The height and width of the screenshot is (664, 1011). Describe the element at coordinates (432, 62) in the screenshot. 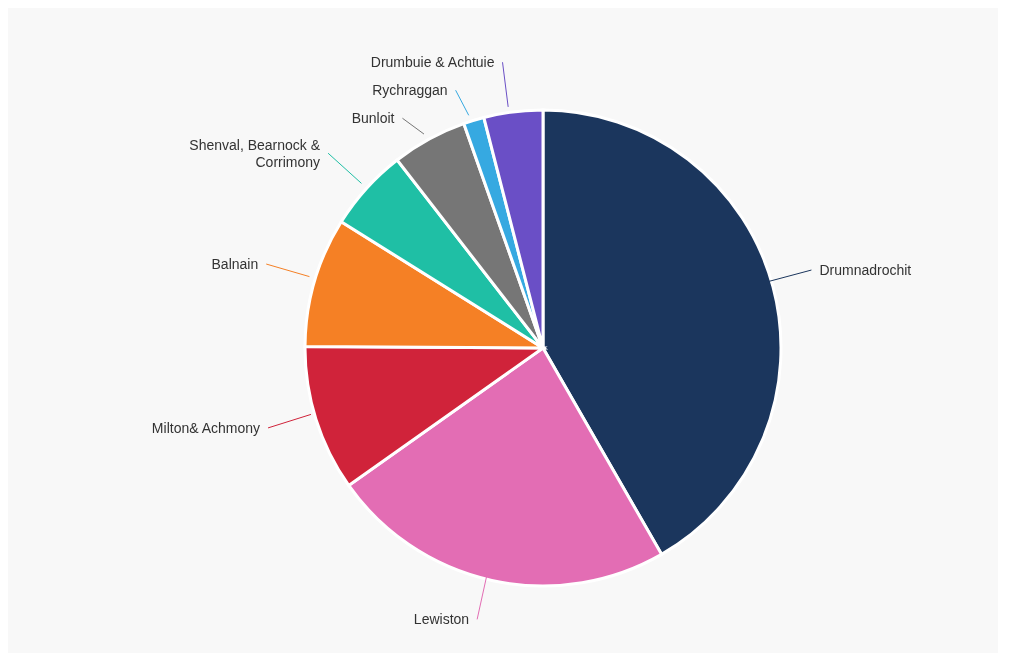

I see `slice-label: Drumbuie & Achtuie` at that location.